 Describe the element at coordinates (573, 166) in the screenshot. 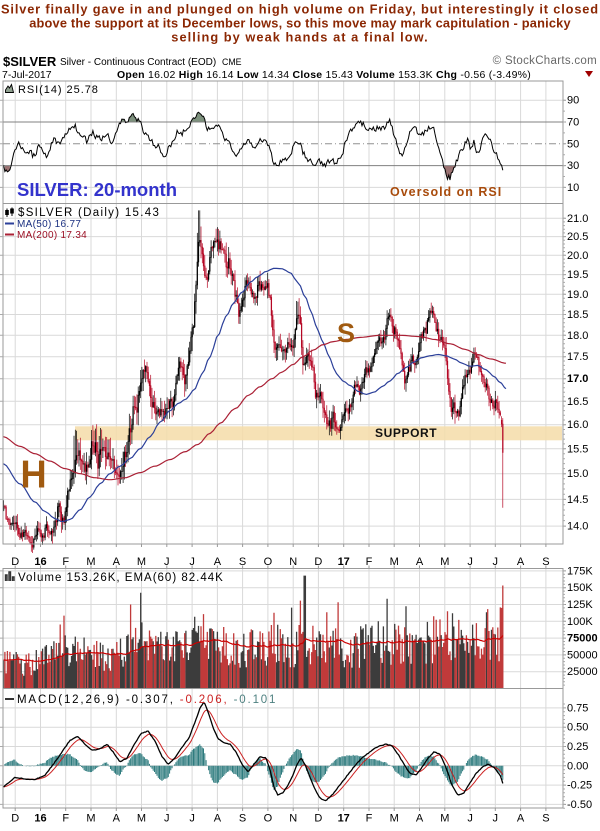

I see `svg-text: 30` at that location.